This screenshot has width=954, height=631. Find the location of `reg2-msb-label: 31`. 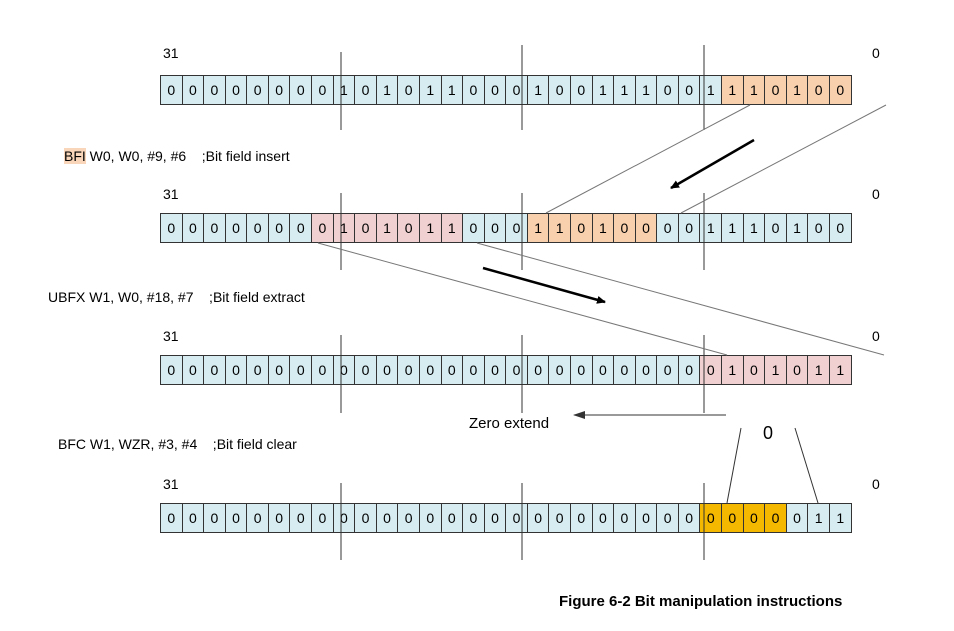

reg2-msb-label: 31 is located at coordinates (171, 194).